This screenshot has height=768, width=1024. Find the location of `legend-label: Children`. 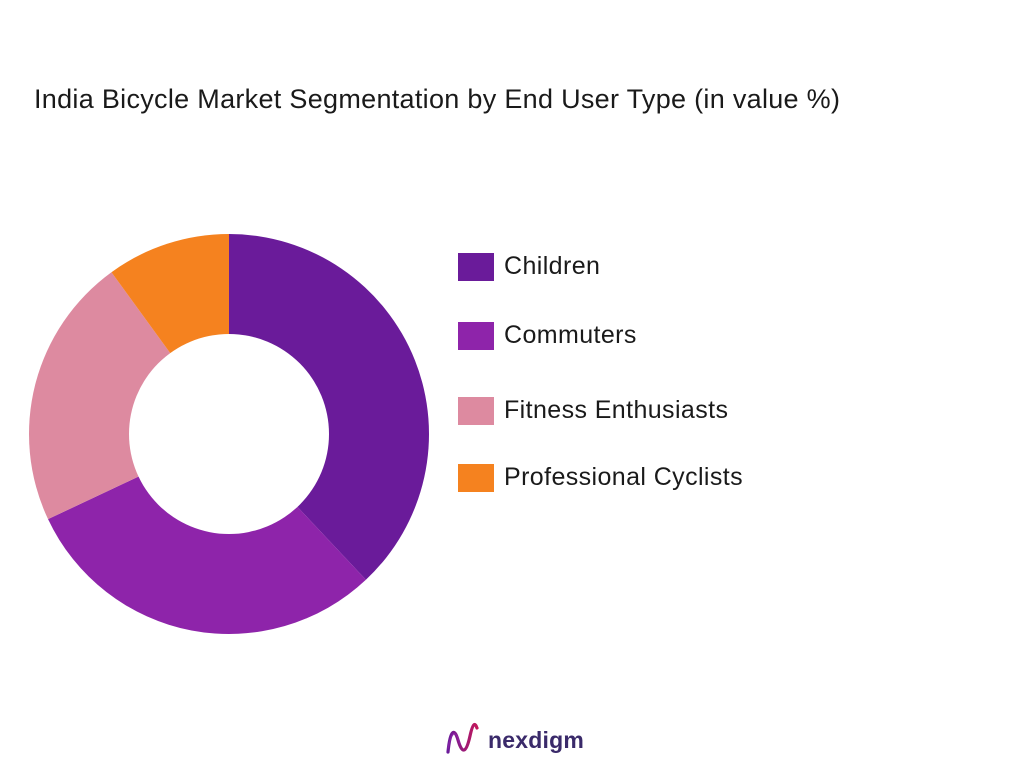

legend-label: Children is located at coordinates (552, 266).